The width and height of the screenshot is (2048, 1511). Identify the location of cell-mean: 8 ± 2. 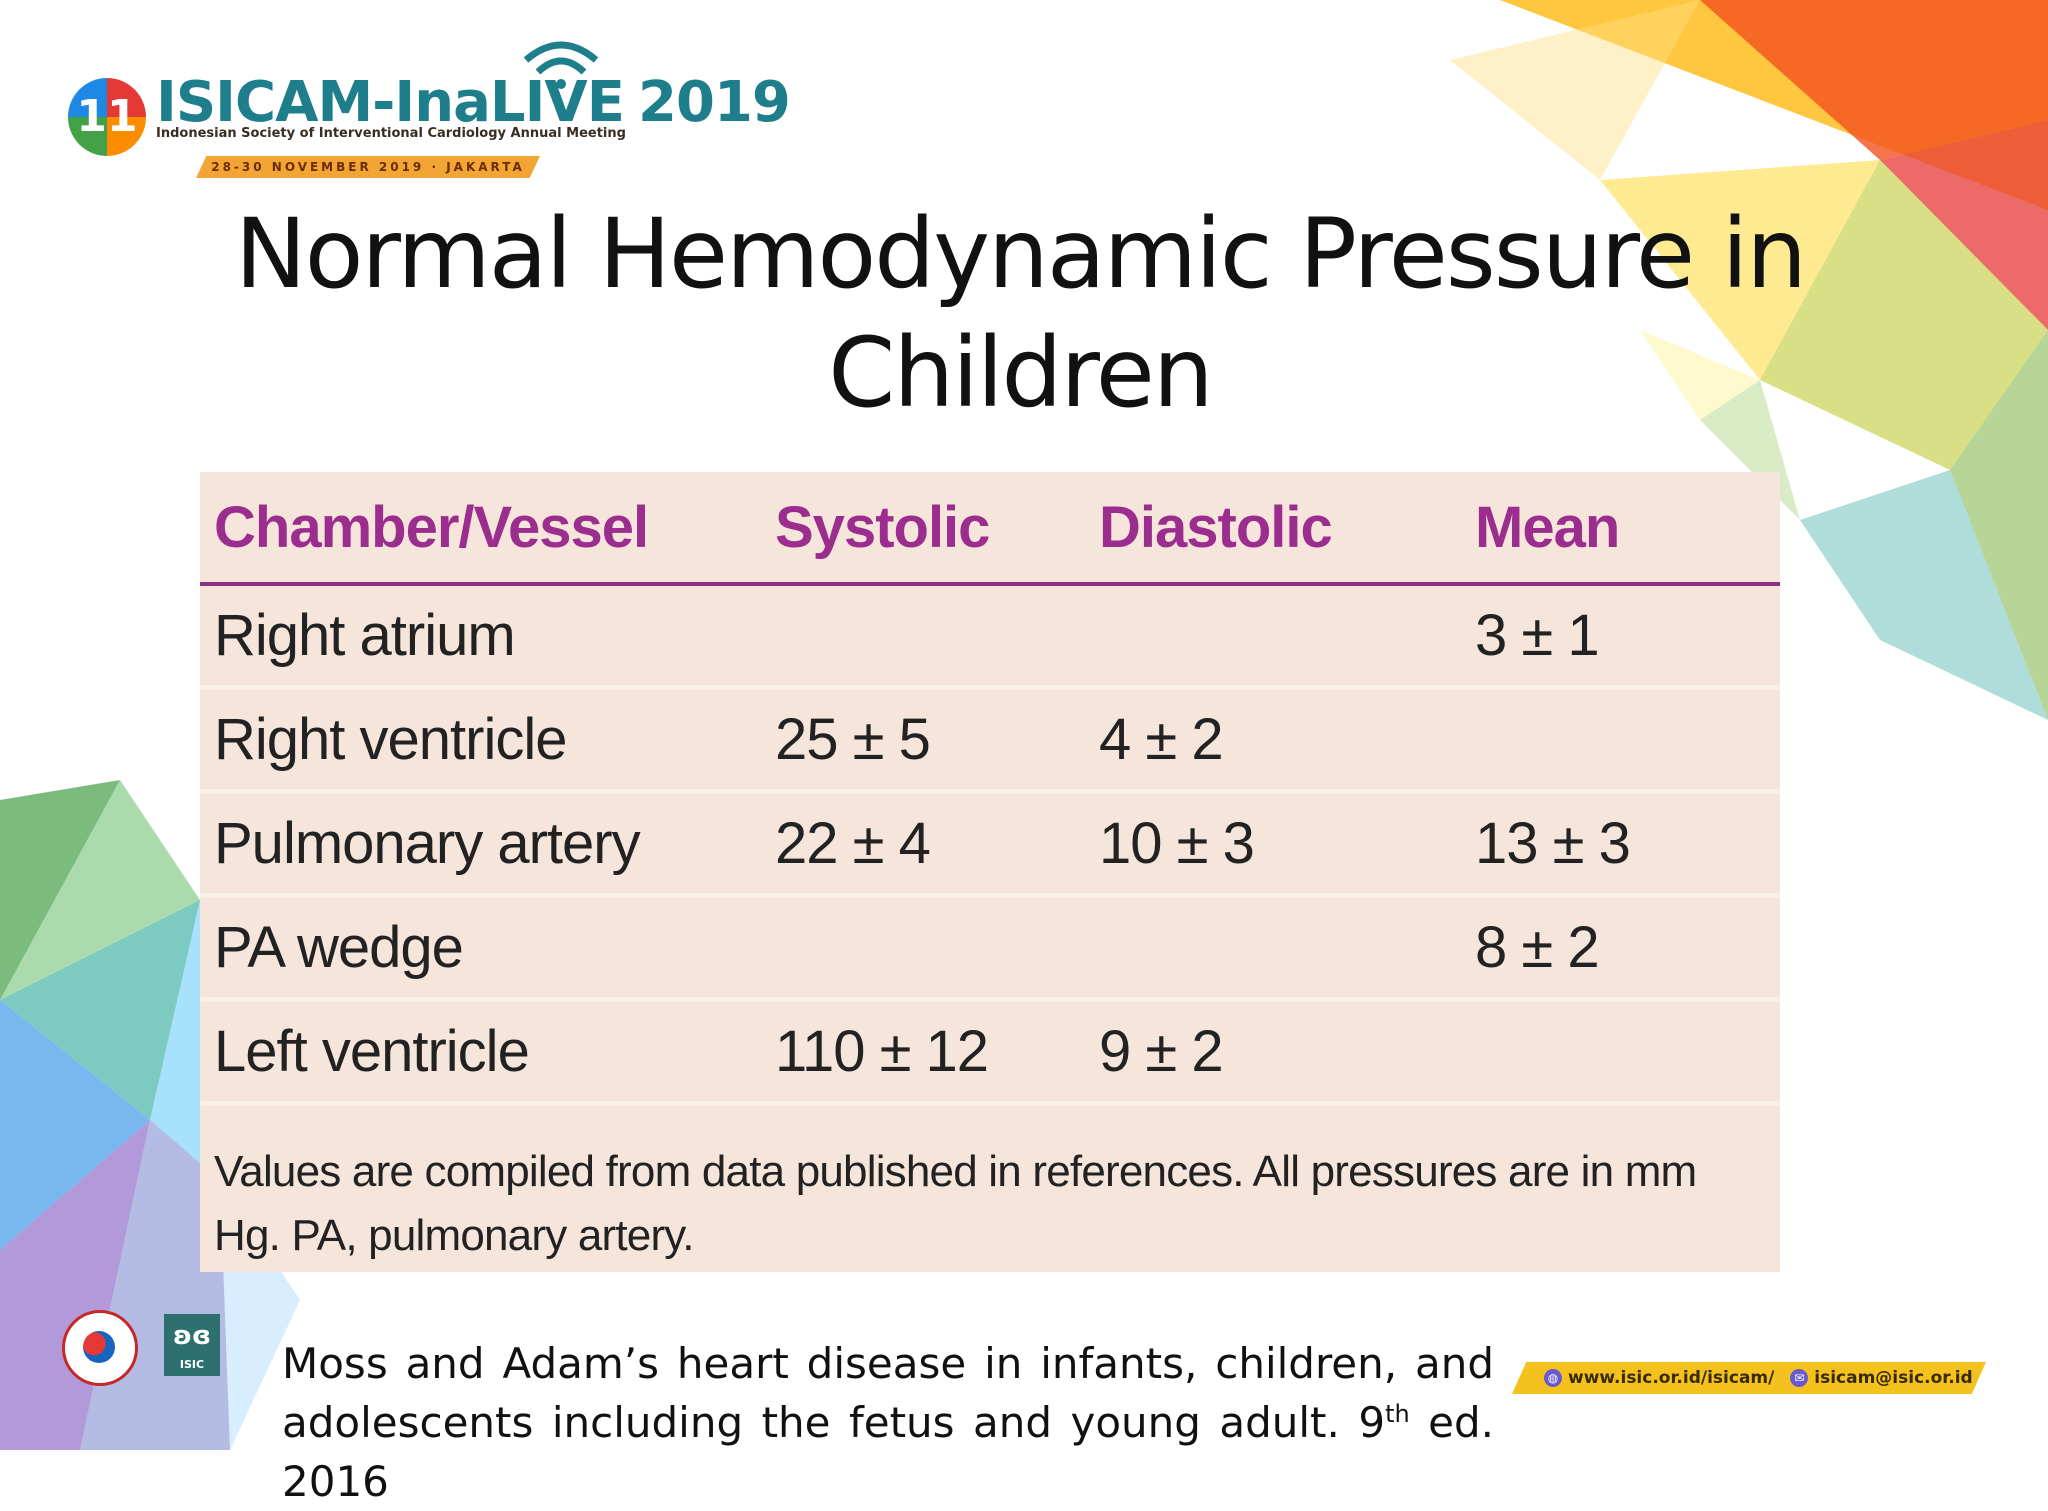
(1616, 948).